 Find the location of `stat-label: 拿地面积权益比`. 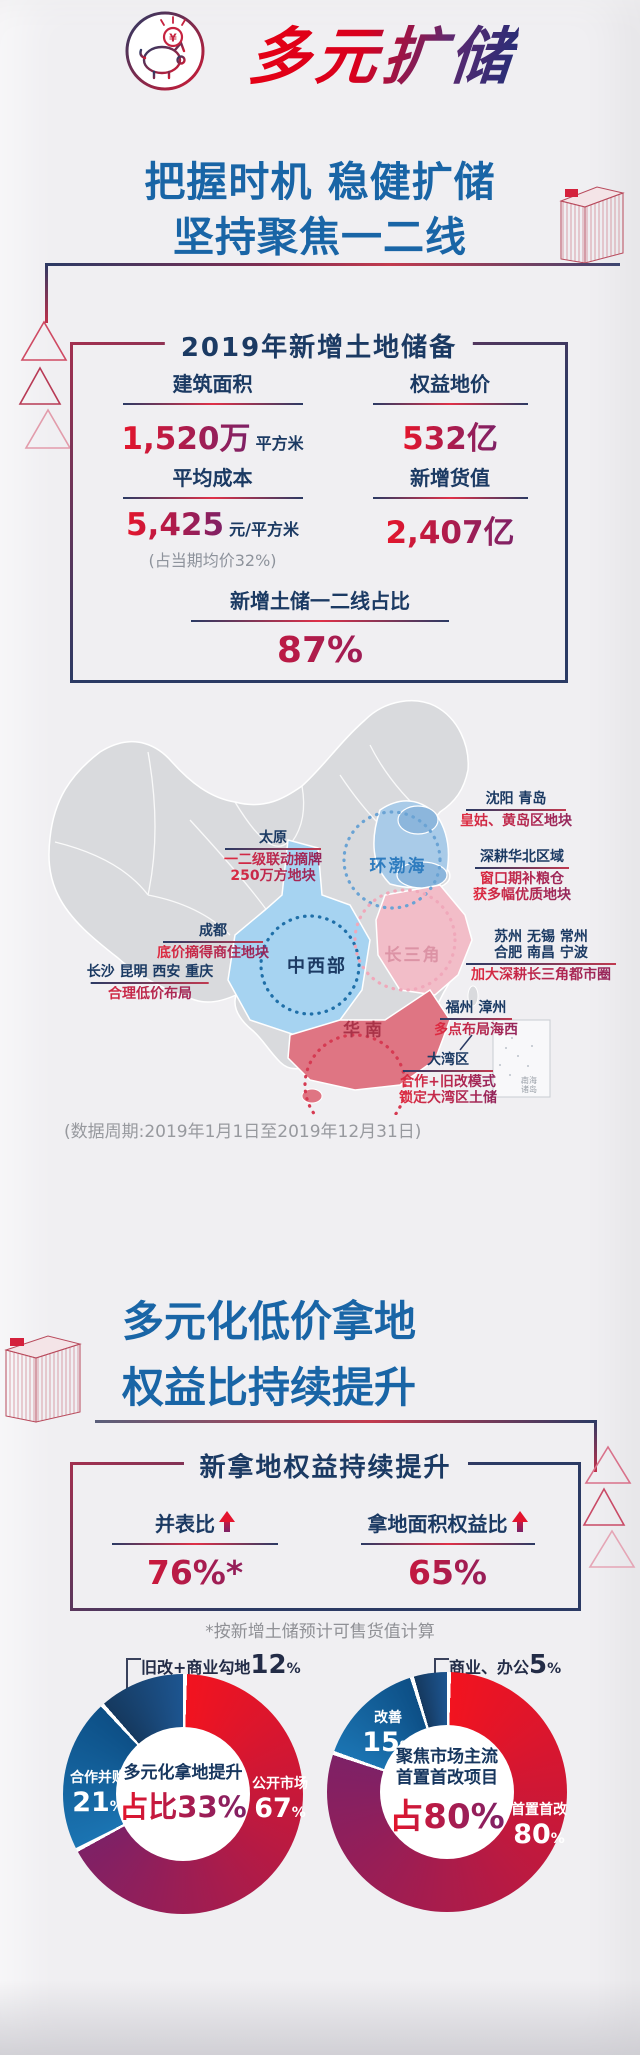

stat-label: 拿地面积权益比 is located at coordinates (437, 1524).